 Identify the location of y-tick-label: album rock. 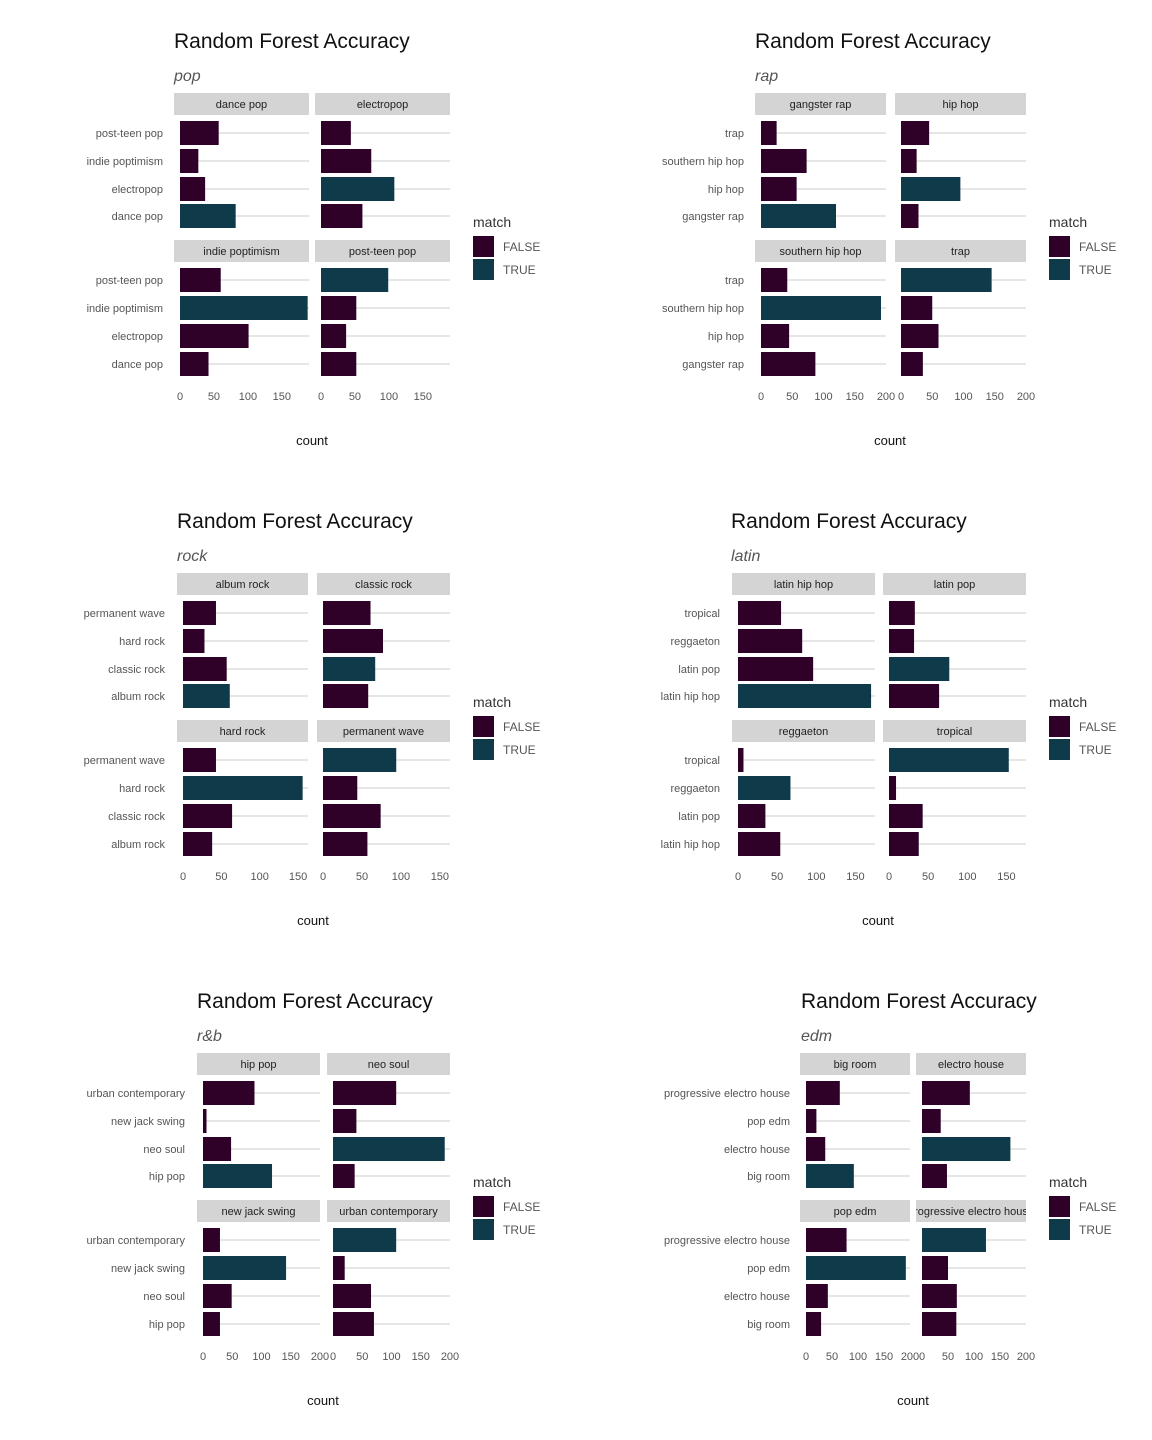
(138, 697).